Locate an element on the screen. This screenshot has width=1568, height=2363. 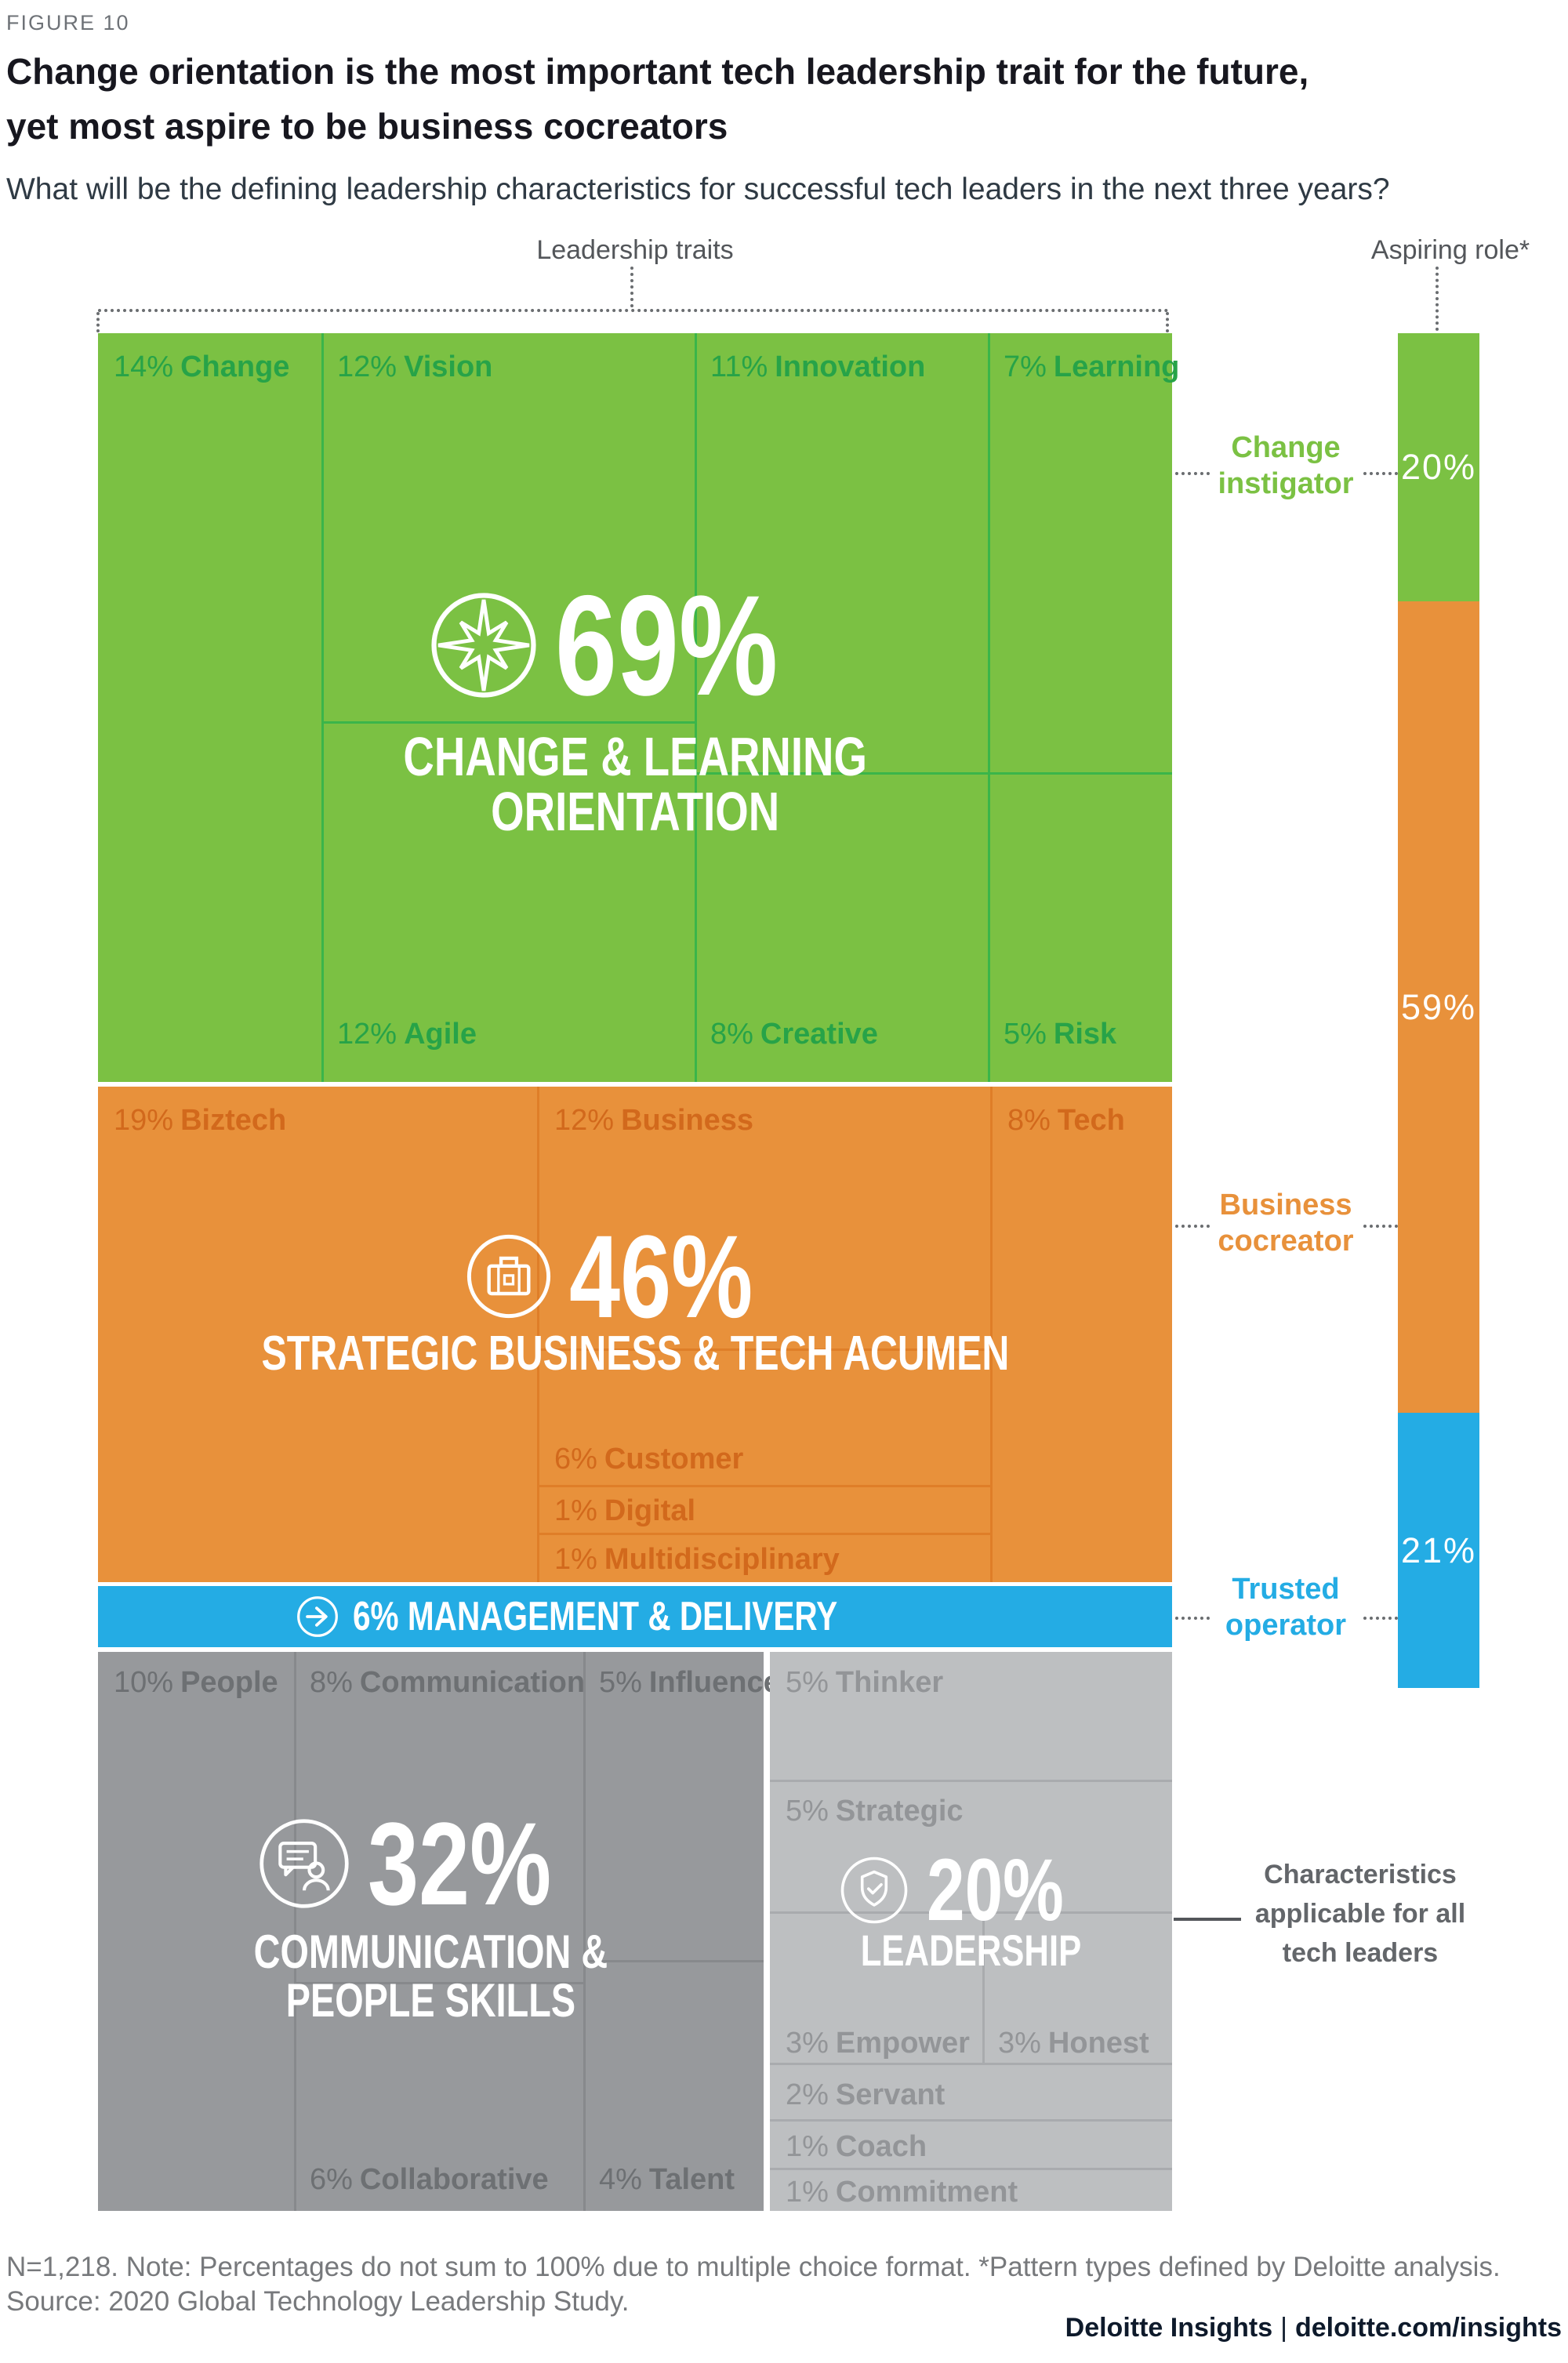
cell-label-thinker: 5% Thinker is located at coordinates (864, 1683).